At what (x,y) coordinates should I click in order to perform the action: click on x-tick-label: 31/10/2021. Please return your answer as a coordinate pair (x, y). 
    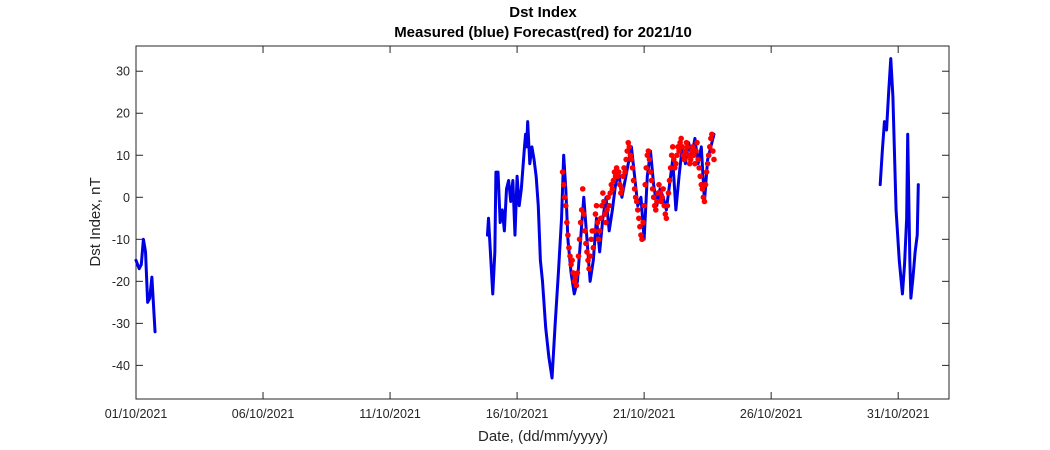
    Looking at the image, I should click on (898, 414).